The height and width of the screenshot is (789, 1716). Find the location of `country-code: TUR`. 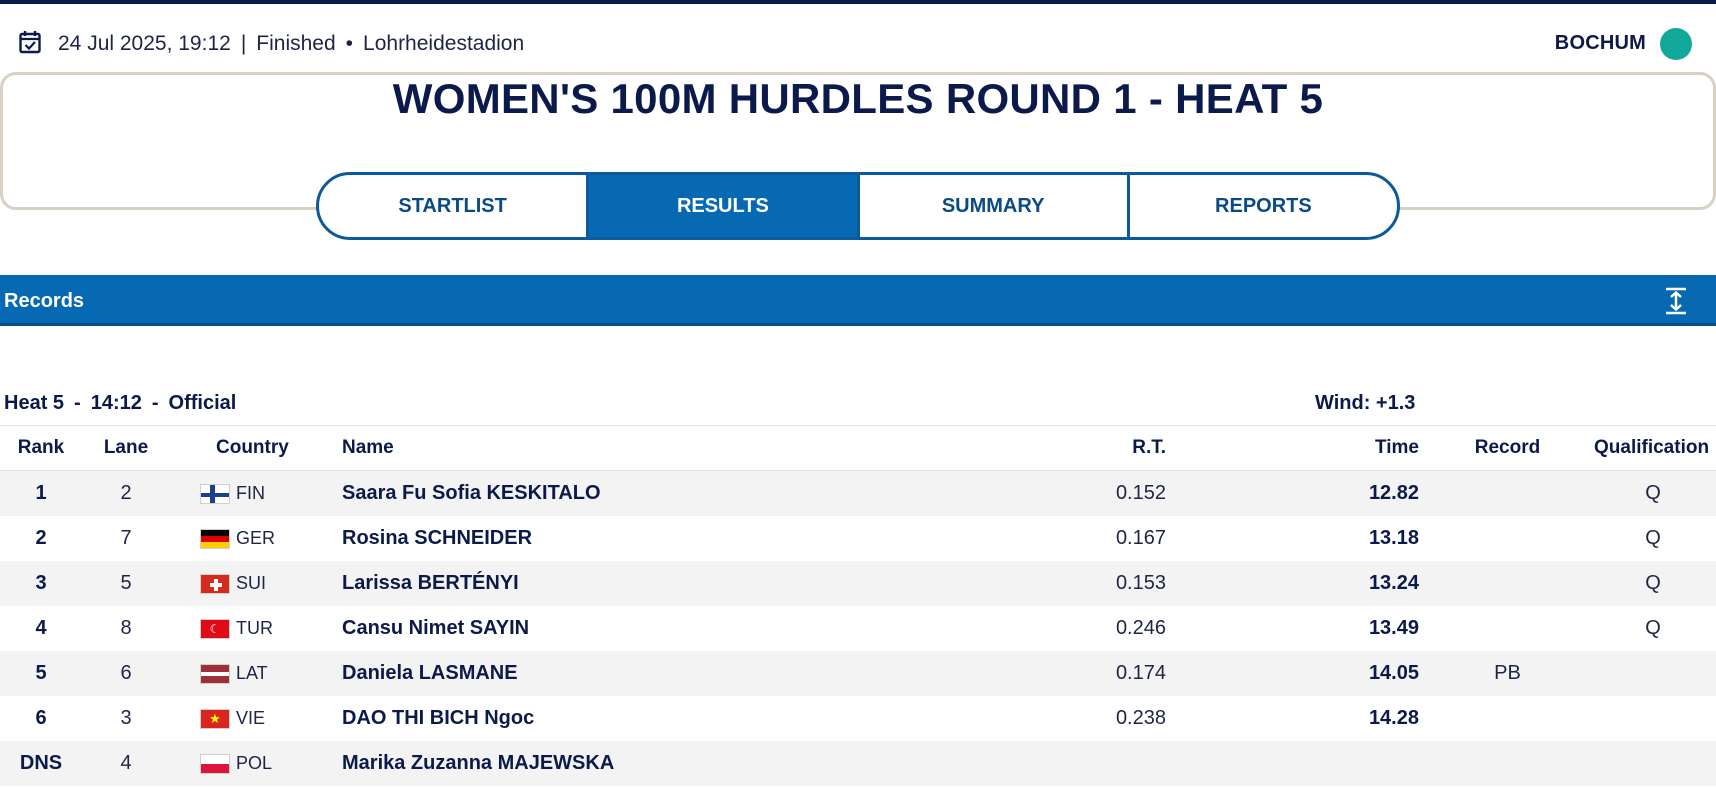

country-code: TUR is located at coordinates (254, 628).